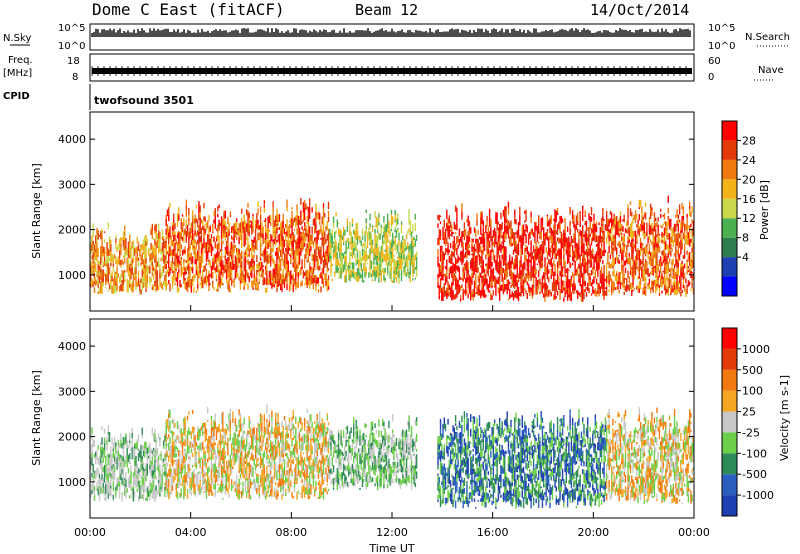  Describe the element at coordinates (16, 96) in the screenshot. I see `cpid-label: CPID` at that location.